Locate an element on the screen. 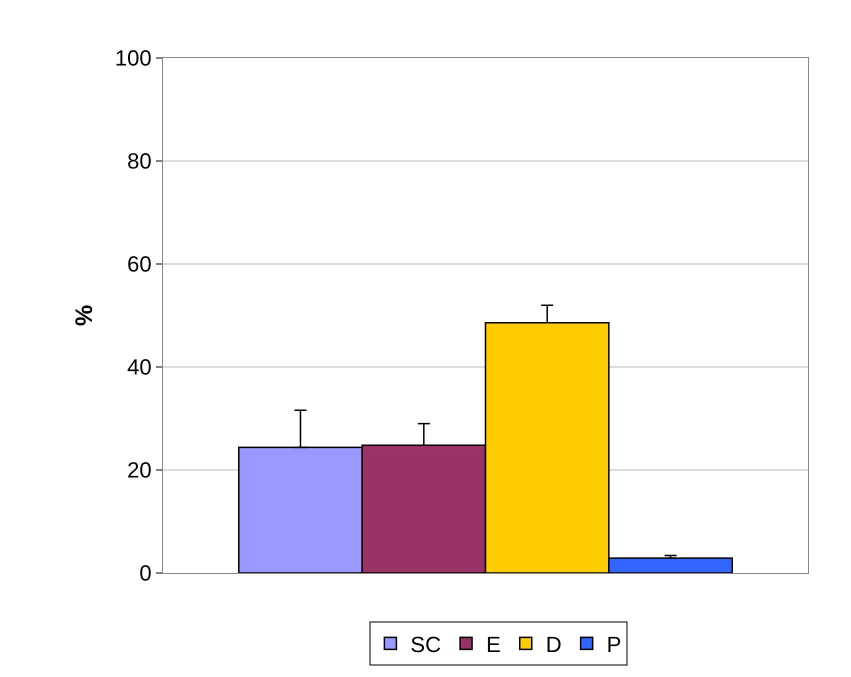 This screenshot has width=851, height=677. legend-label: P is located at coordinates (614, 644).